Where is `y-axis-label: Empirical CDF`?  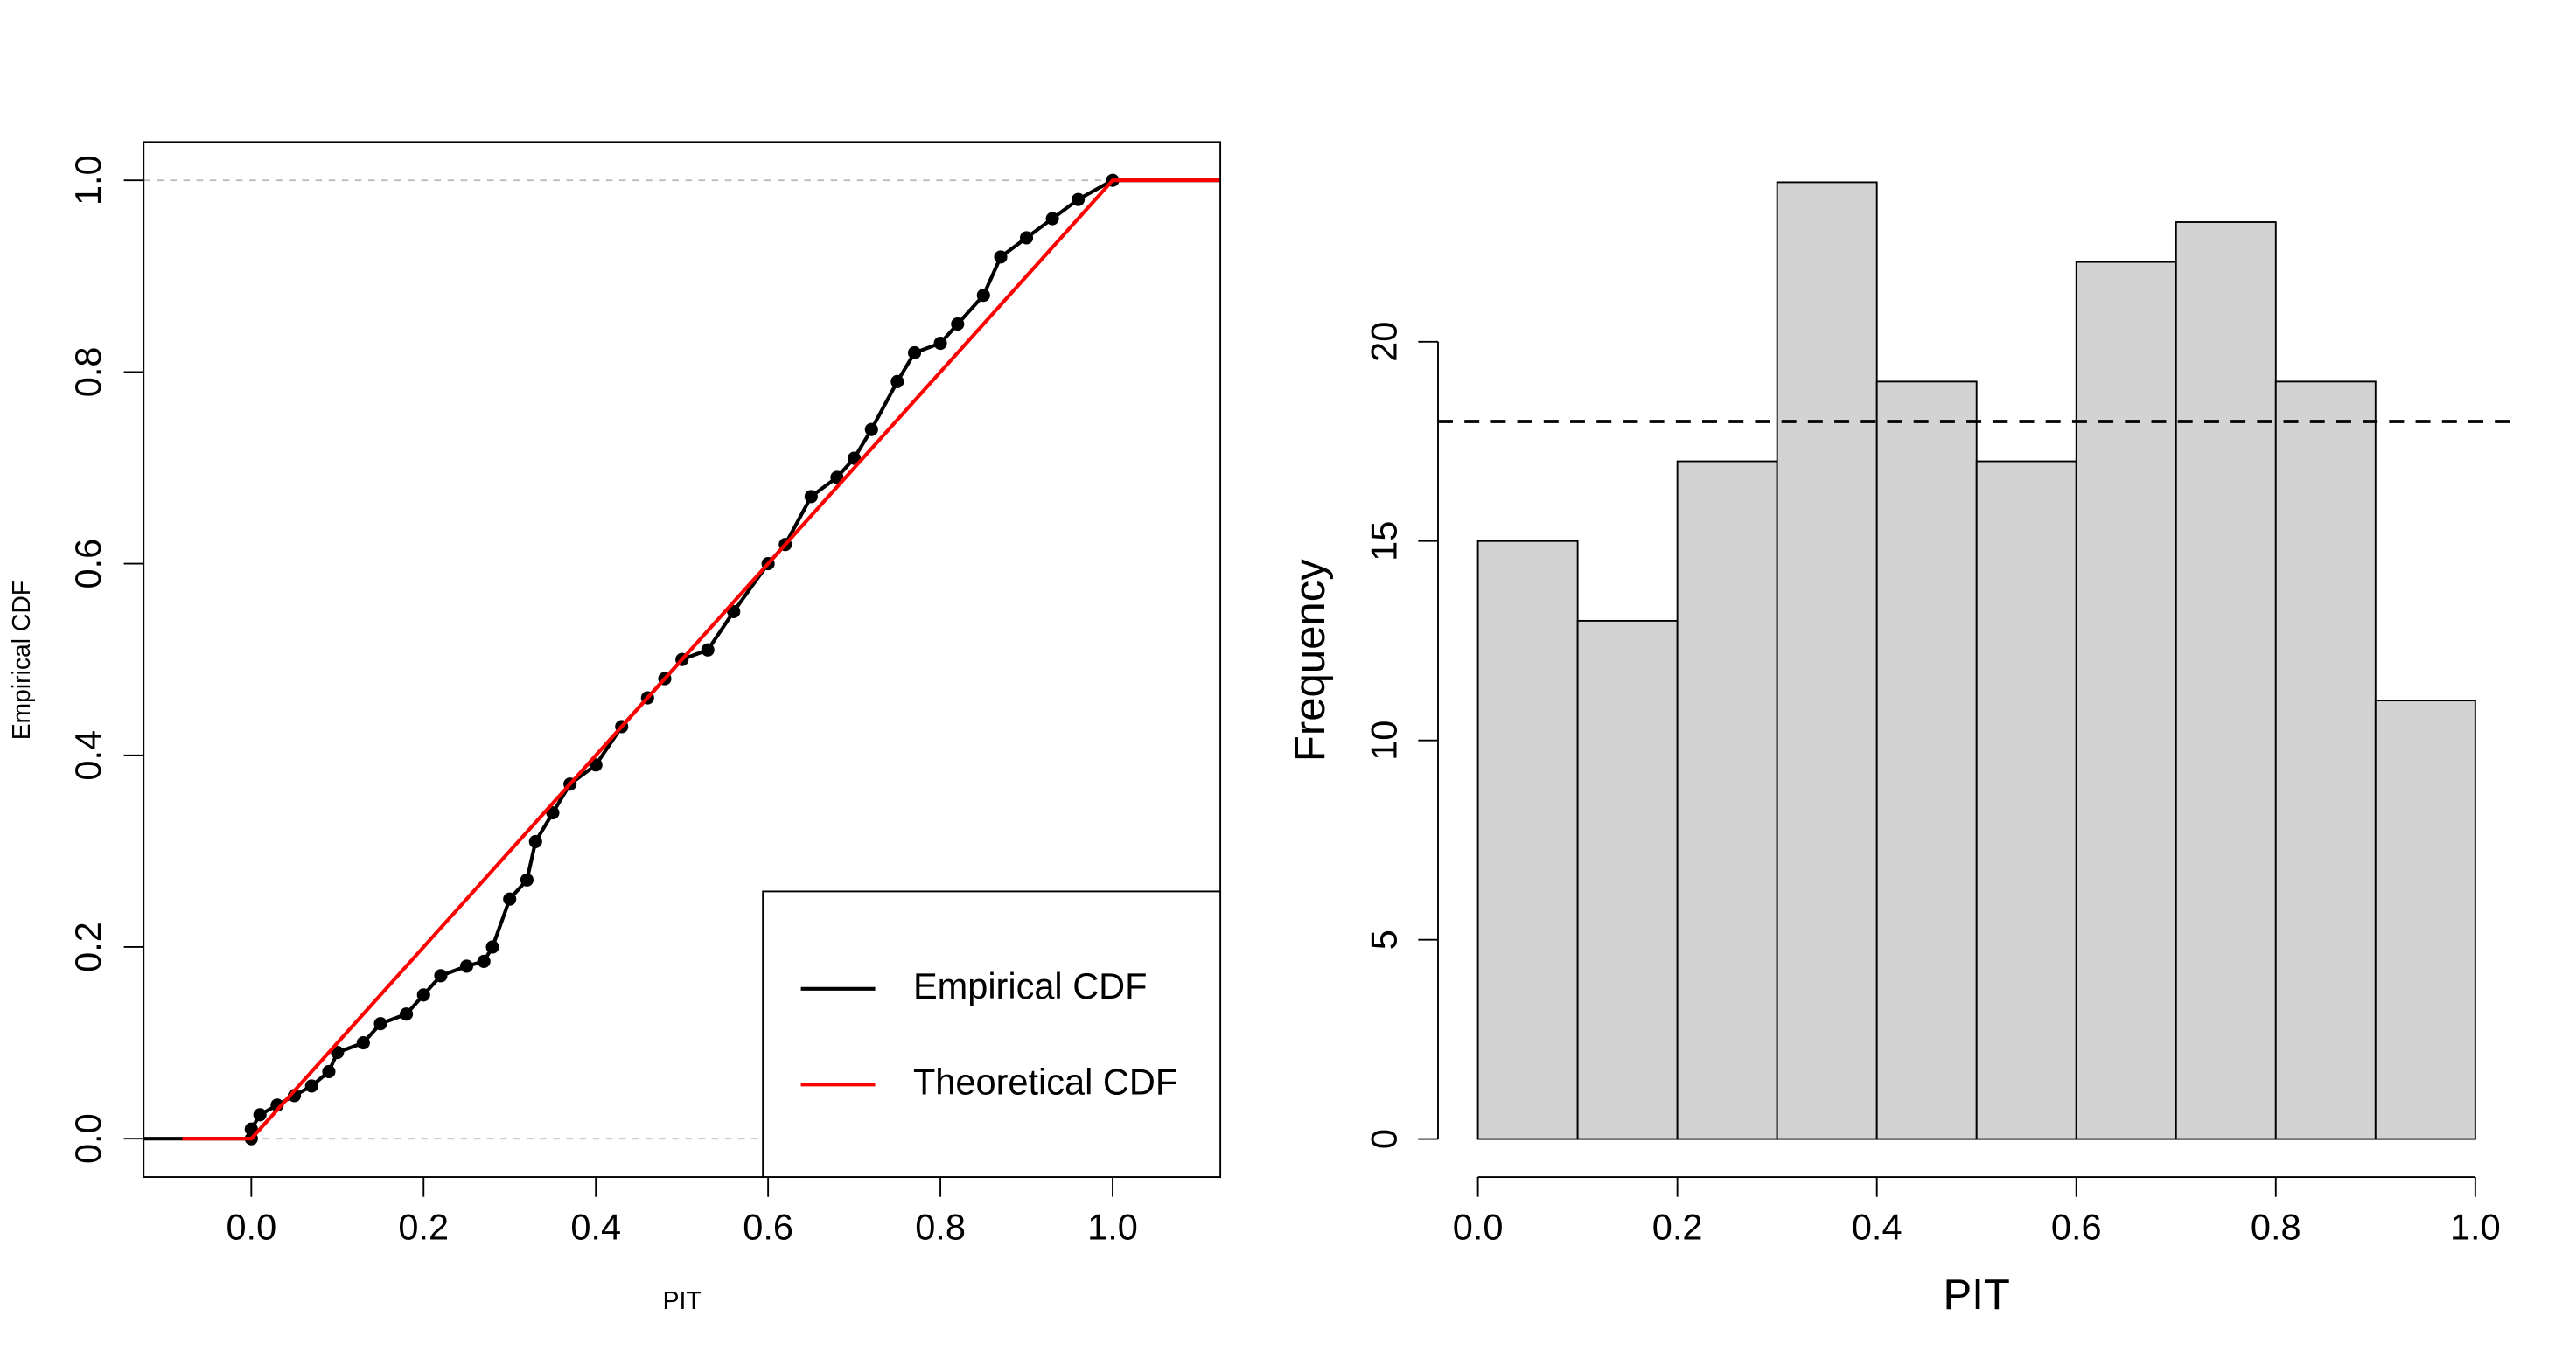
y-axis-label: Empirical CDF is located at coordinates (21, 660).